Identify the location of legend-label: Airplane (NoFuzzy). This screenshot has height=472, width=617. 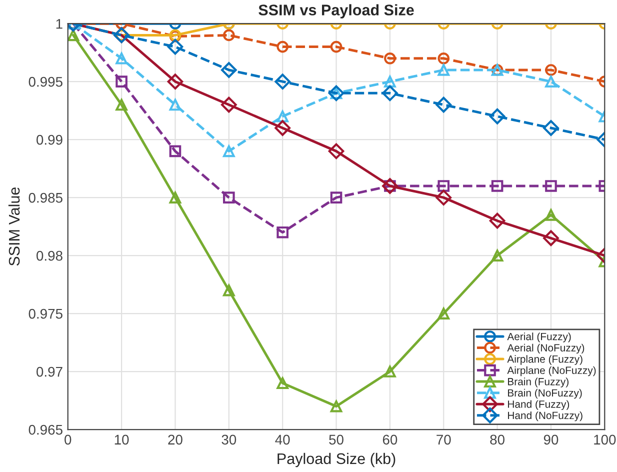
(551, 371).